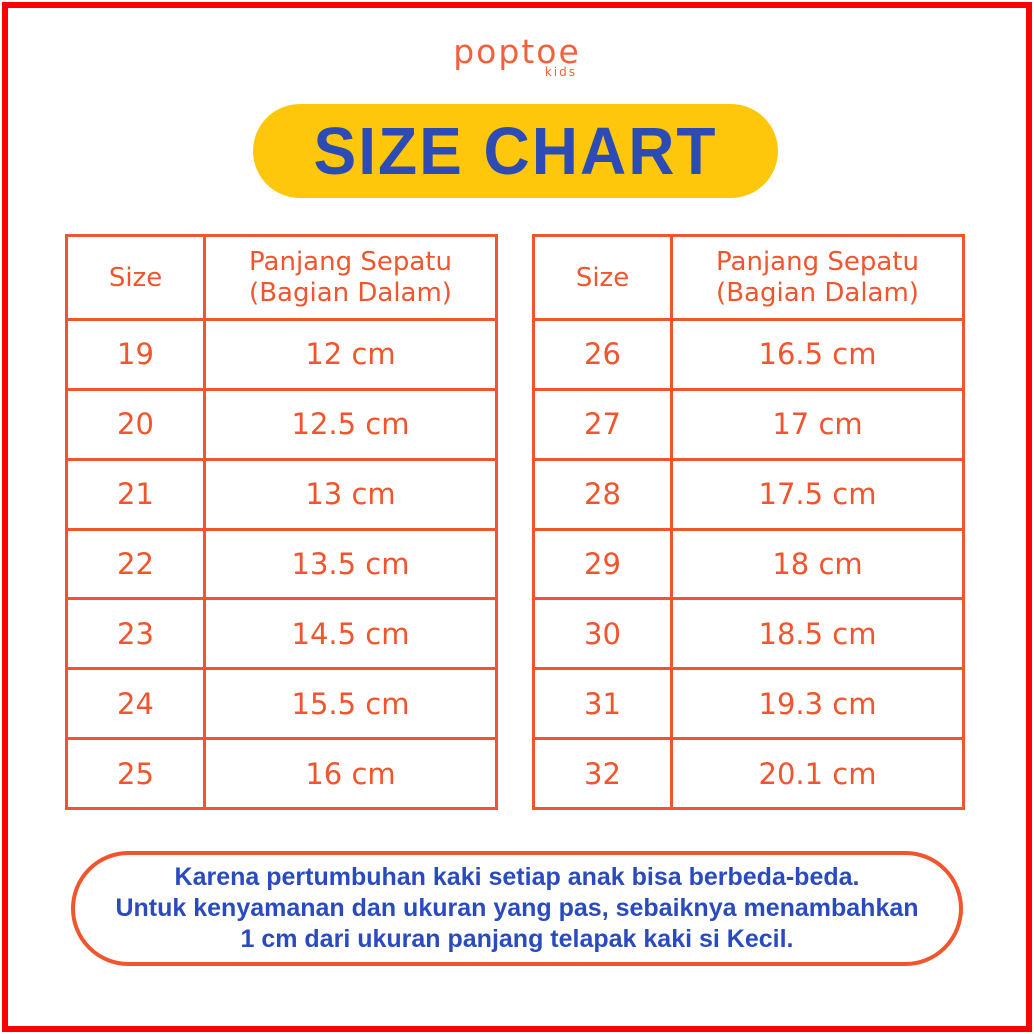 The width and height of the screenshot is (1034, 1034). I want to click on table-row: 23 14.5 cm, so click(281, 634).